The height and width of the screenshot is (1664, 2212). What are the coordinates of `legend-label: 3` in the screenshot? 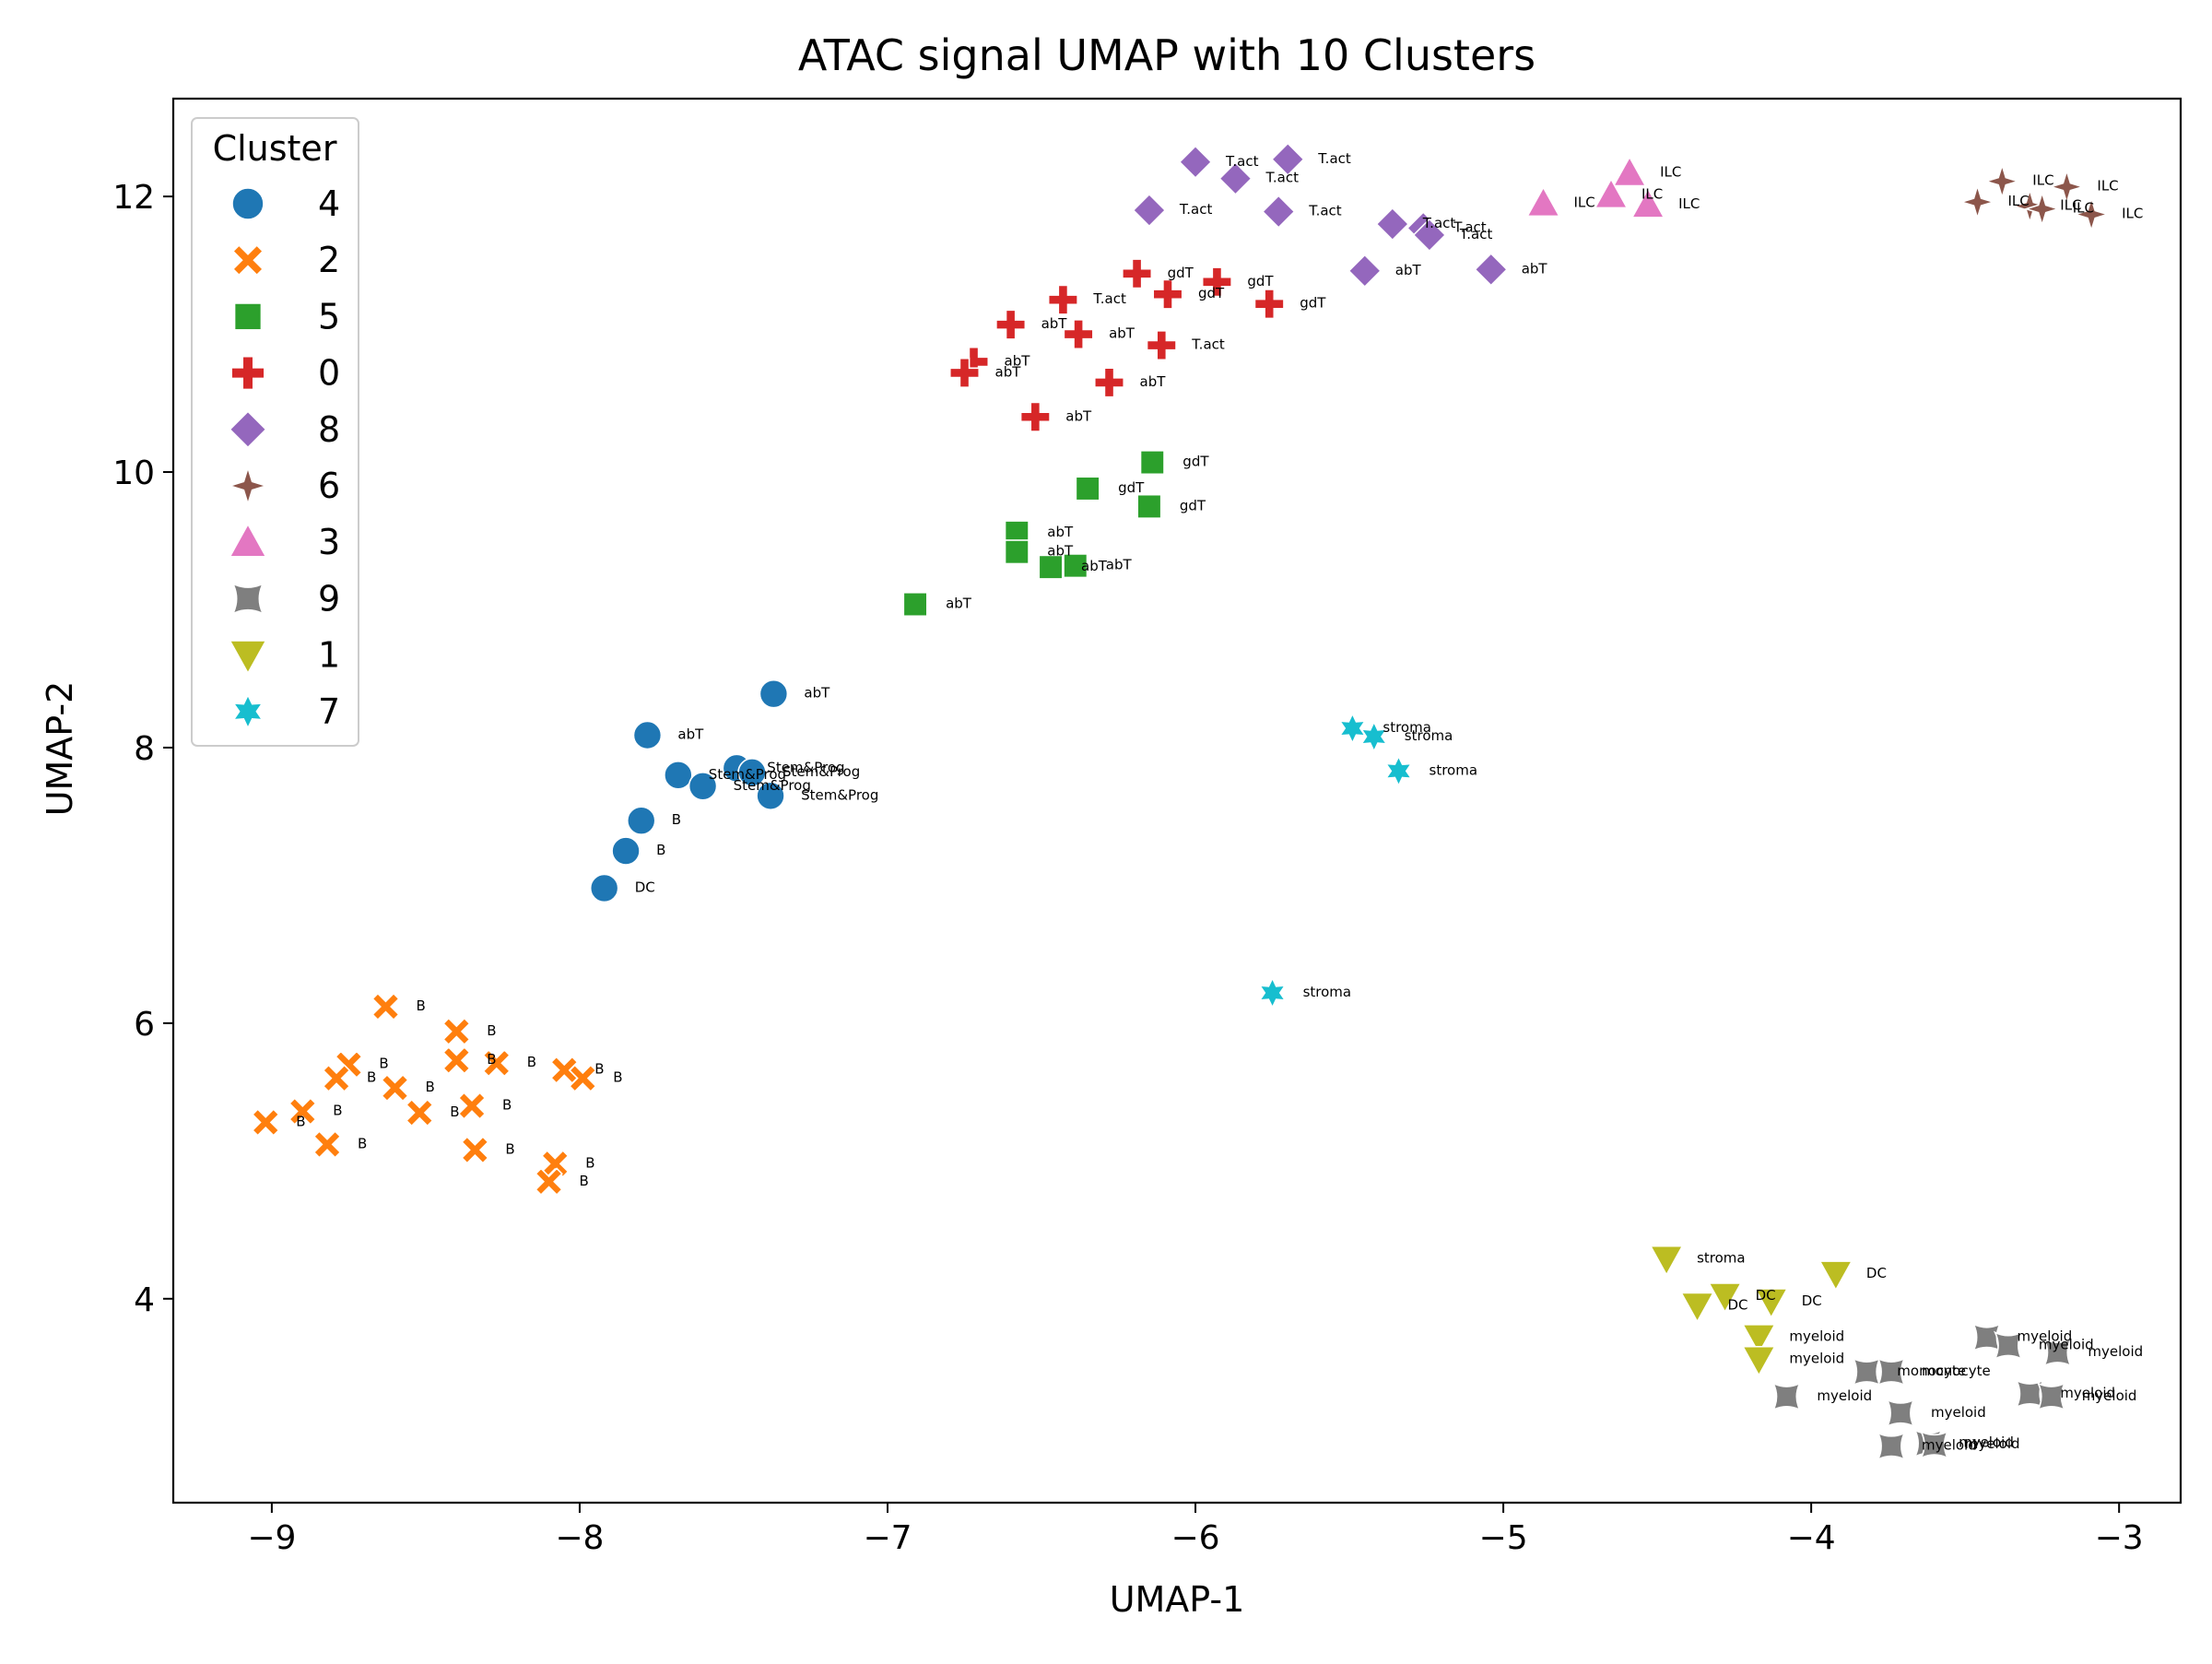 It's located at (329, 542).